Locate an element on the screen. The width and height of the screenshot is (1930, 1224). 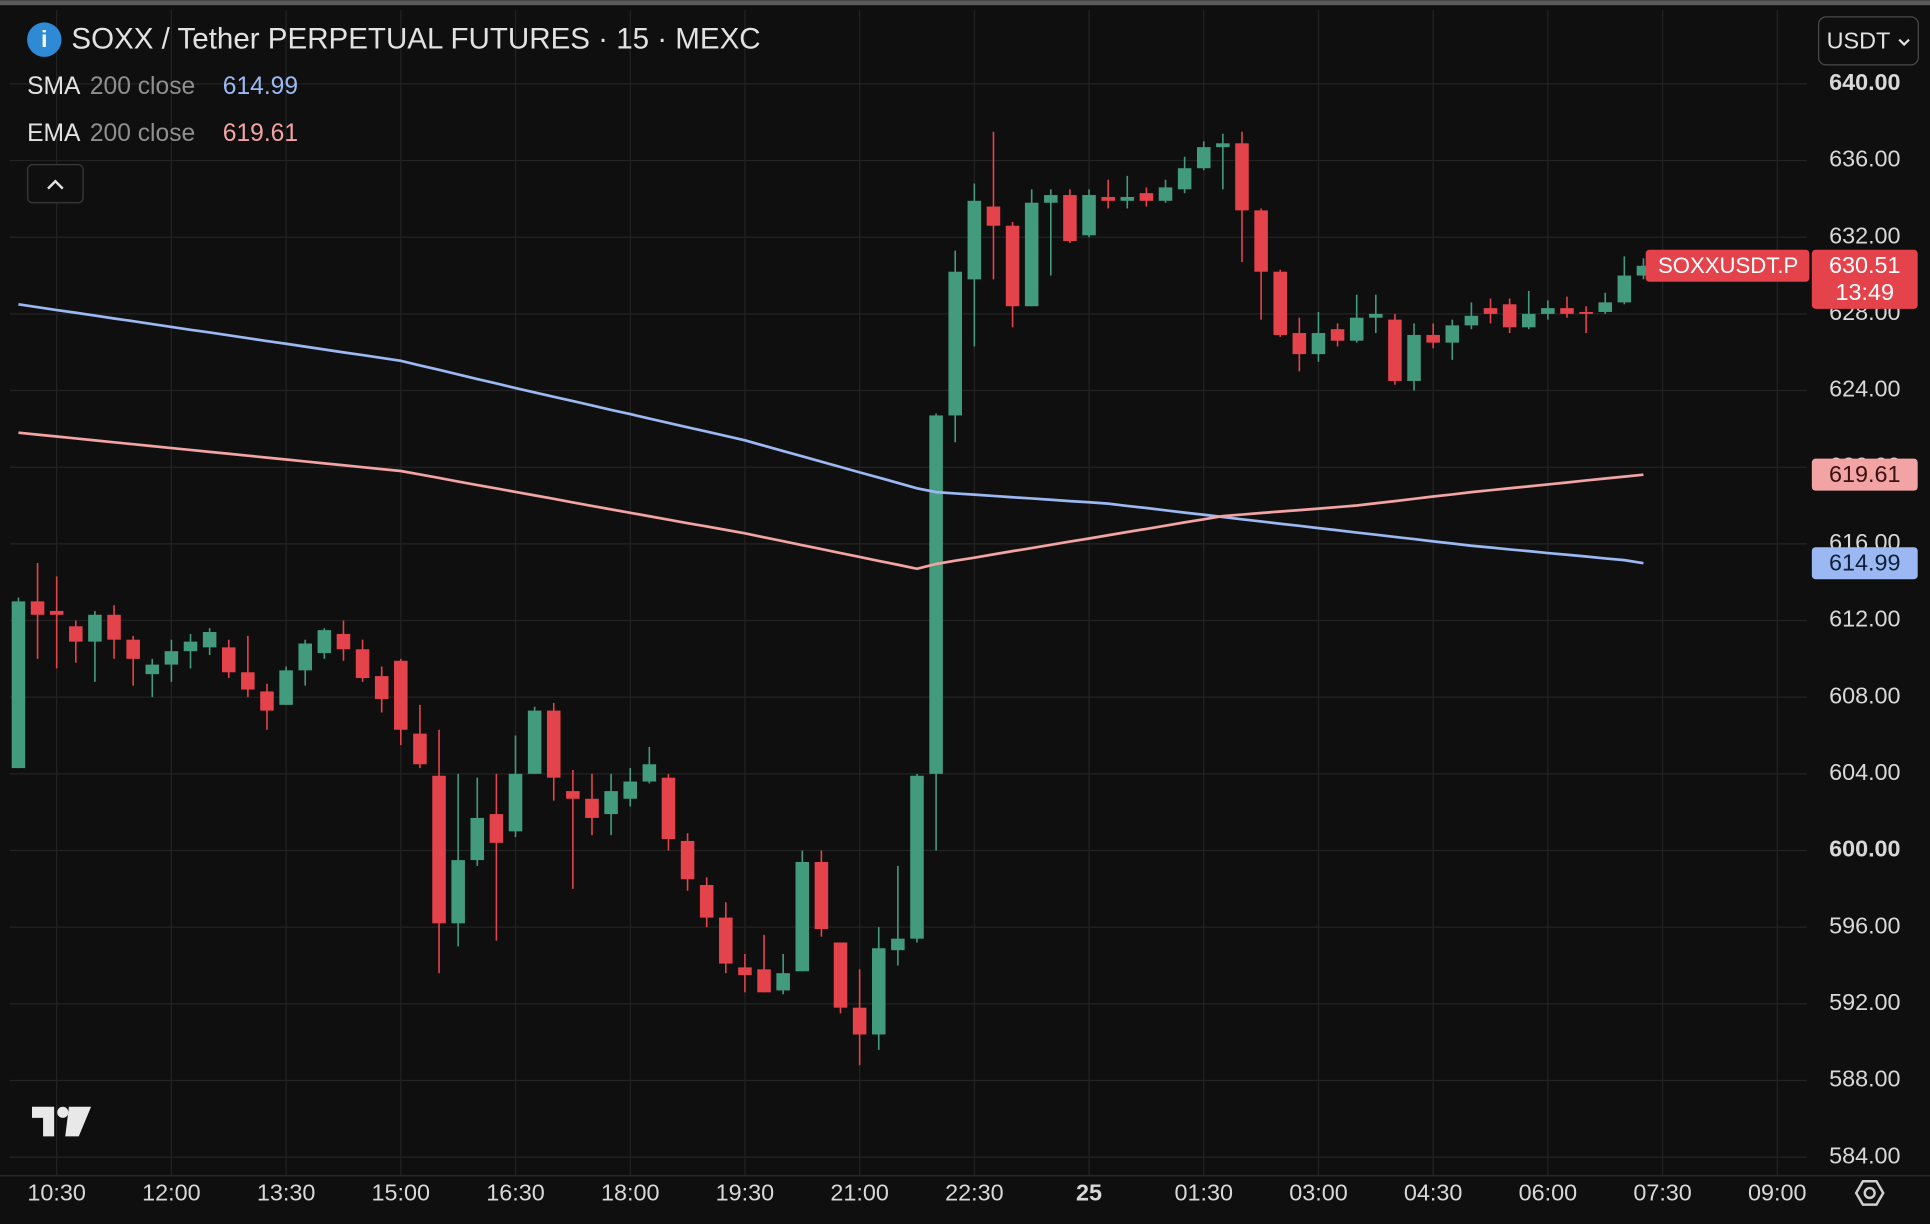
y-tick-label: 588.00 is located at coordinates (1865, 1079).